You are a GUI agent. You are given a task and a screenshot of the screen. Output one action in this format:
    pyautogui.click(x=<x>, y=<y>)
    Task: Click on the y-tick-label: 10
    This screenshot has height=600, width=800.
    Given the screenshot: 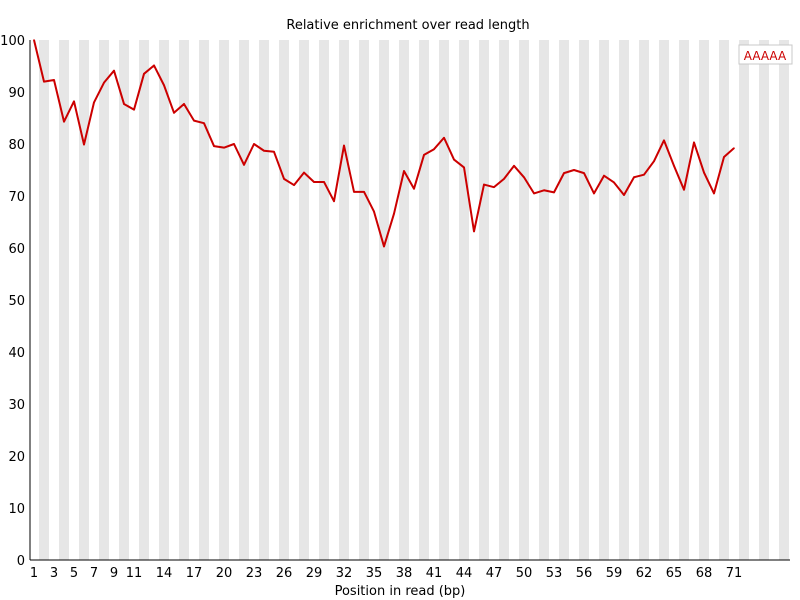 What is the action you would take?
    pyautogui.click(x=16, y=509)
    